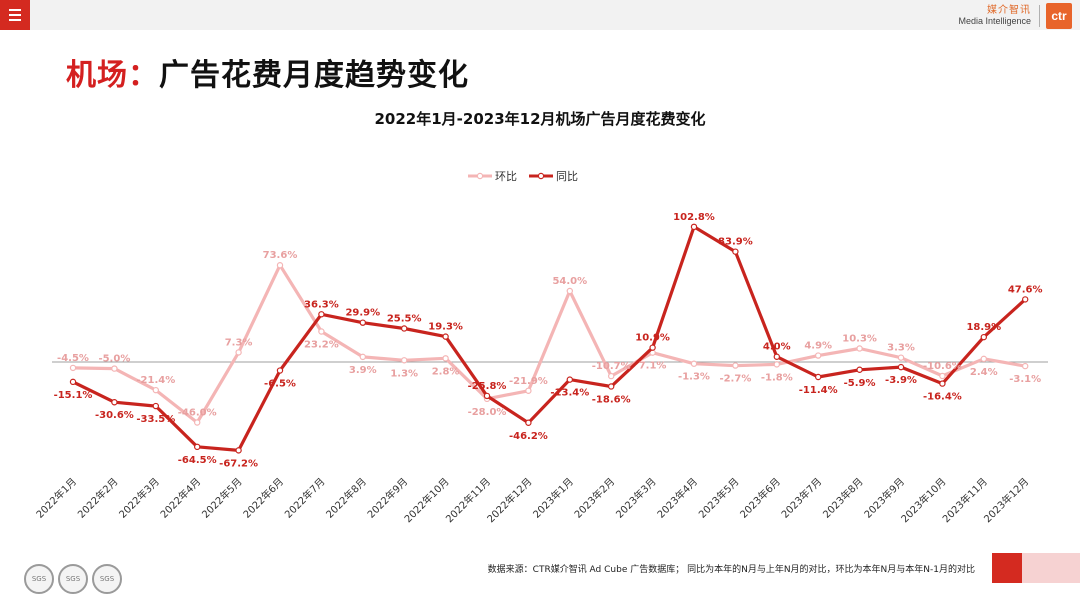  I want to click on x-axis-tick-label: 2022年8月, so click(346, 498).